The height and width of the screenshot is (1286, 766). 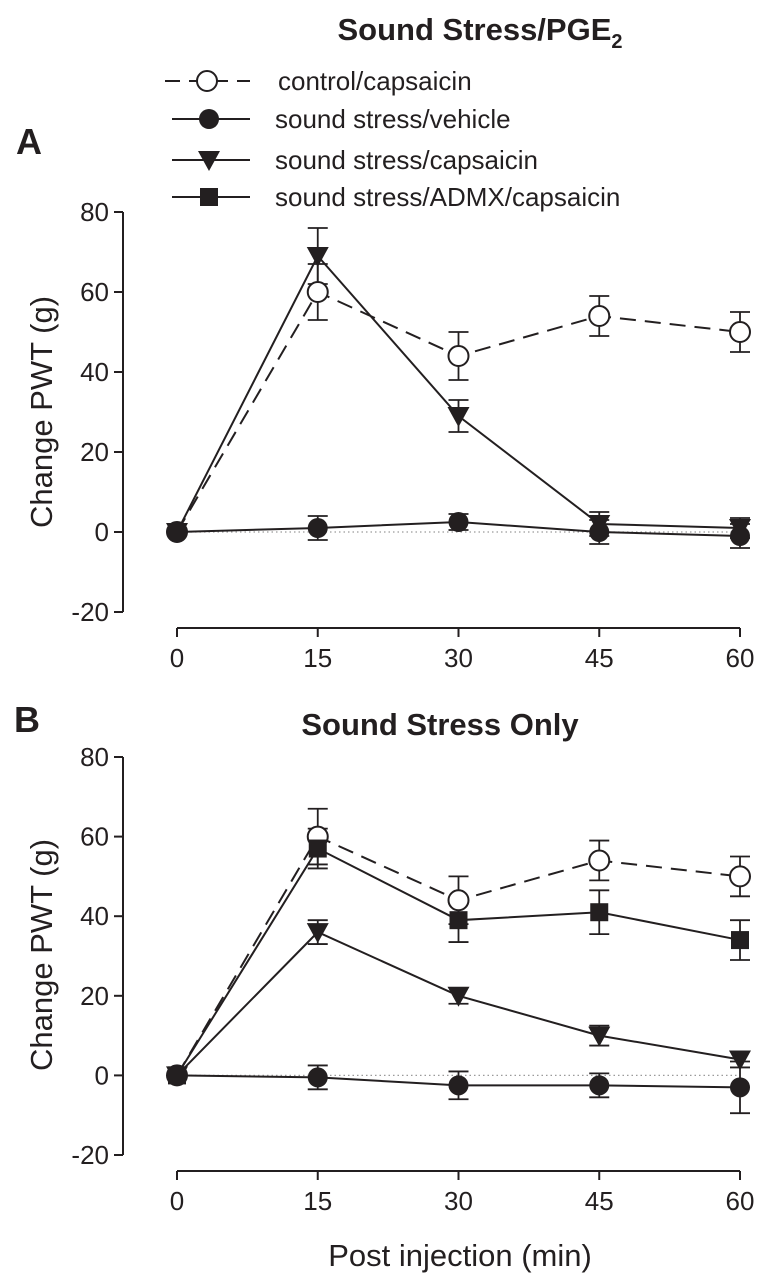 I want to click on panel-label-b: B, so click(x=27, y=719).